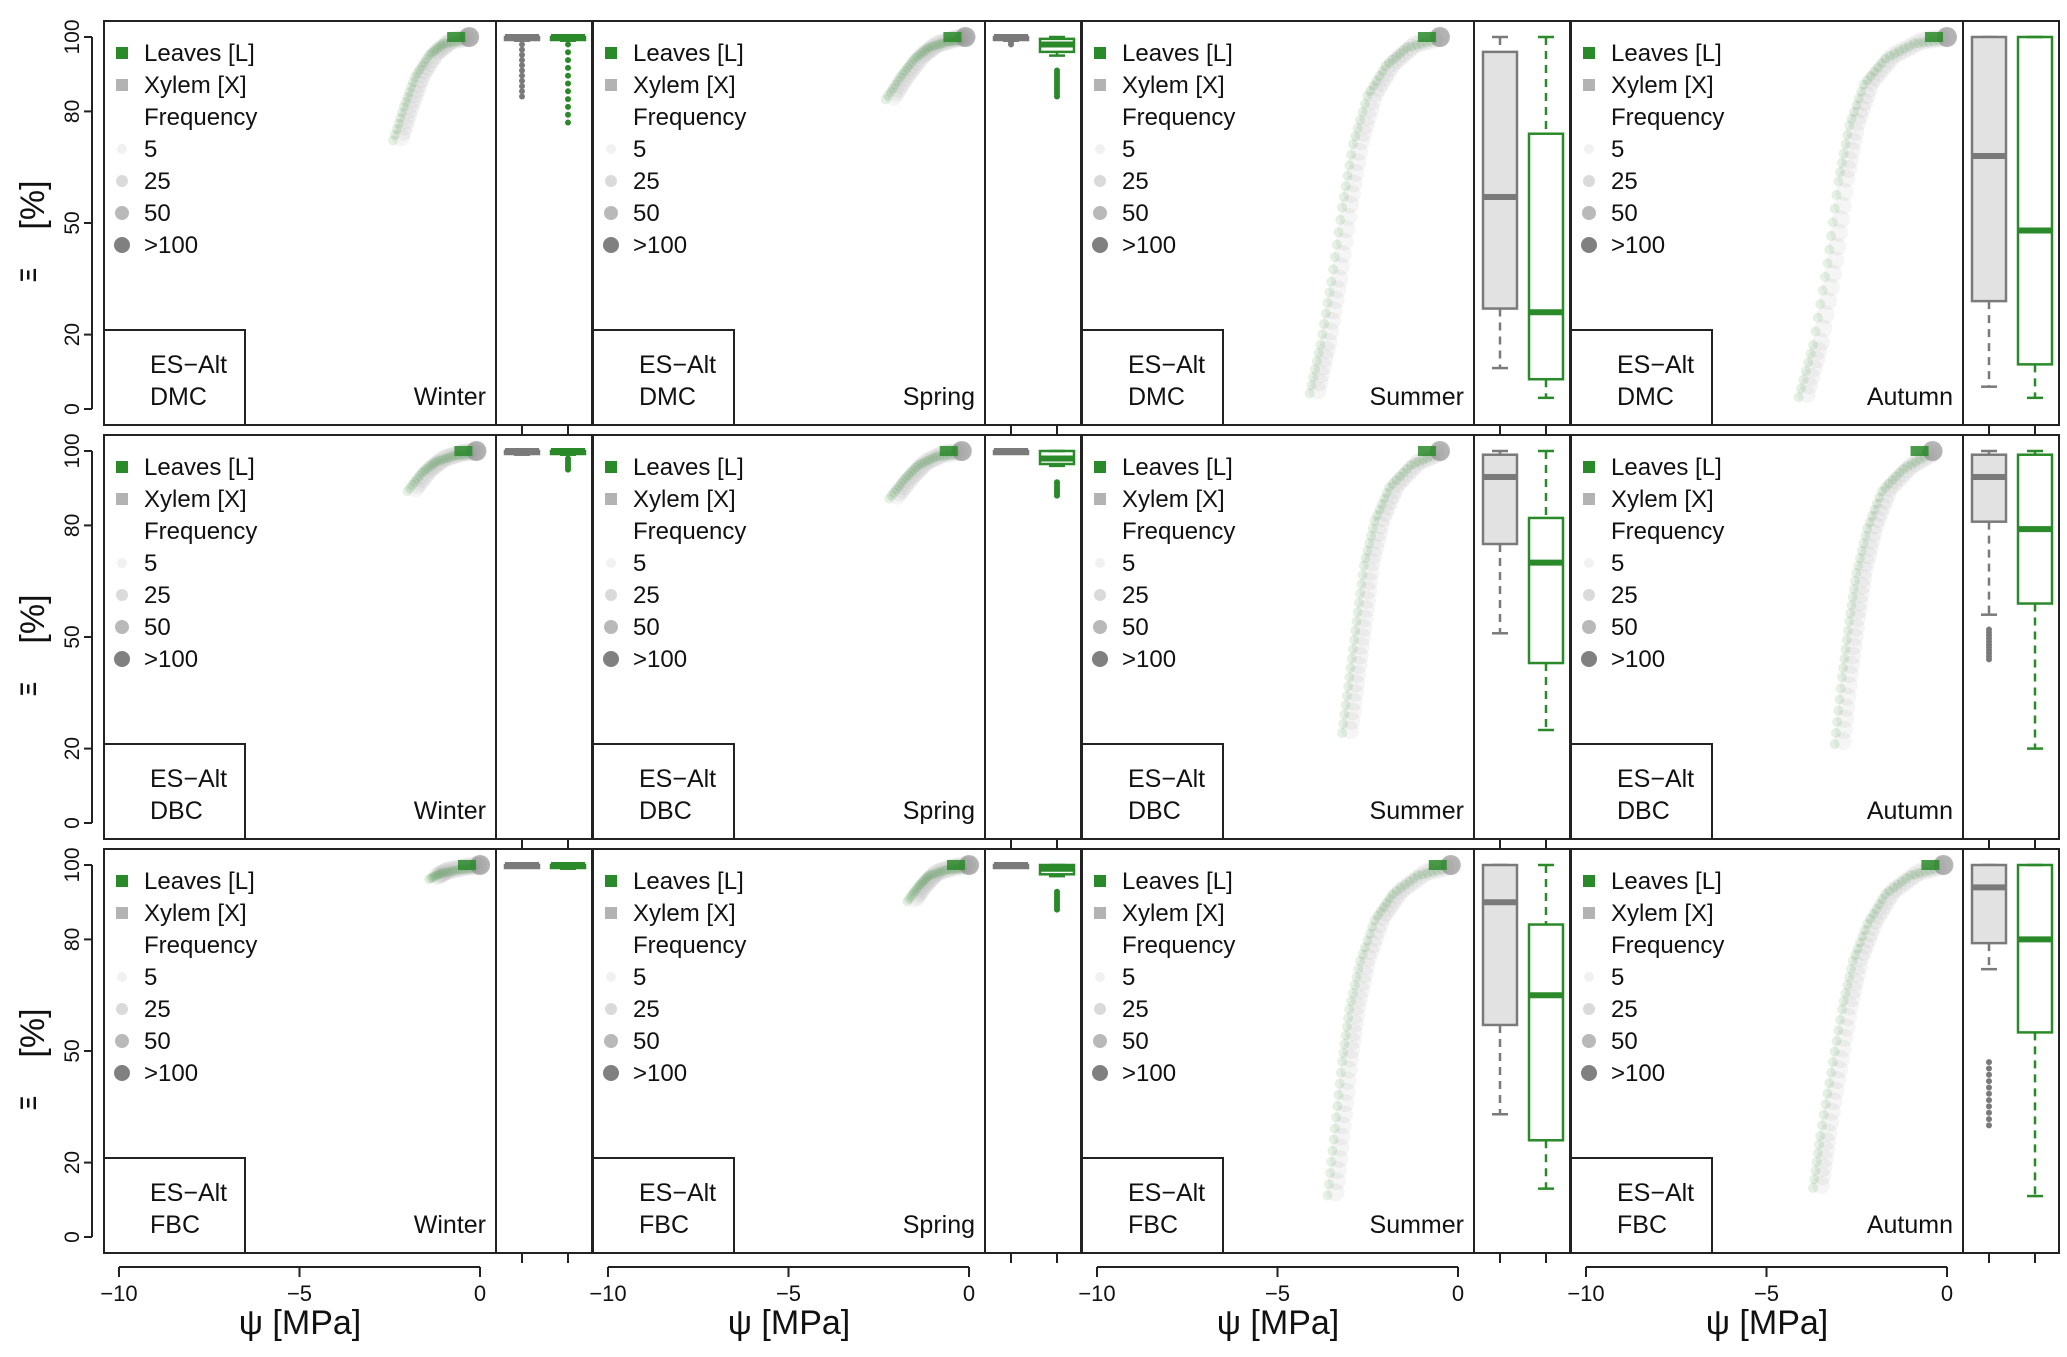  I want to click on x-tick-label: −5, so click(1277, 1293).